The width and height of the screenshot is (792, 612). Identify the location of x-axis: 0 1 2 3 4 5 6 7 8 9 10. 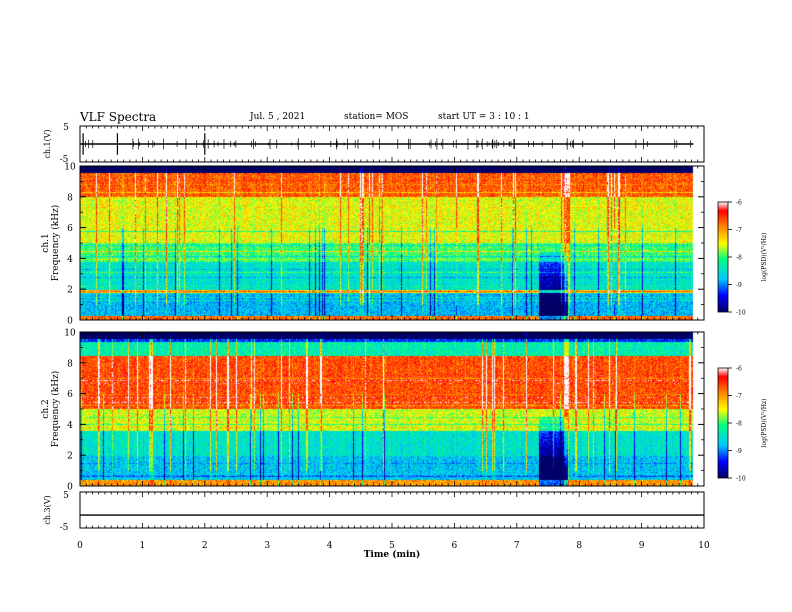
(393, 546).